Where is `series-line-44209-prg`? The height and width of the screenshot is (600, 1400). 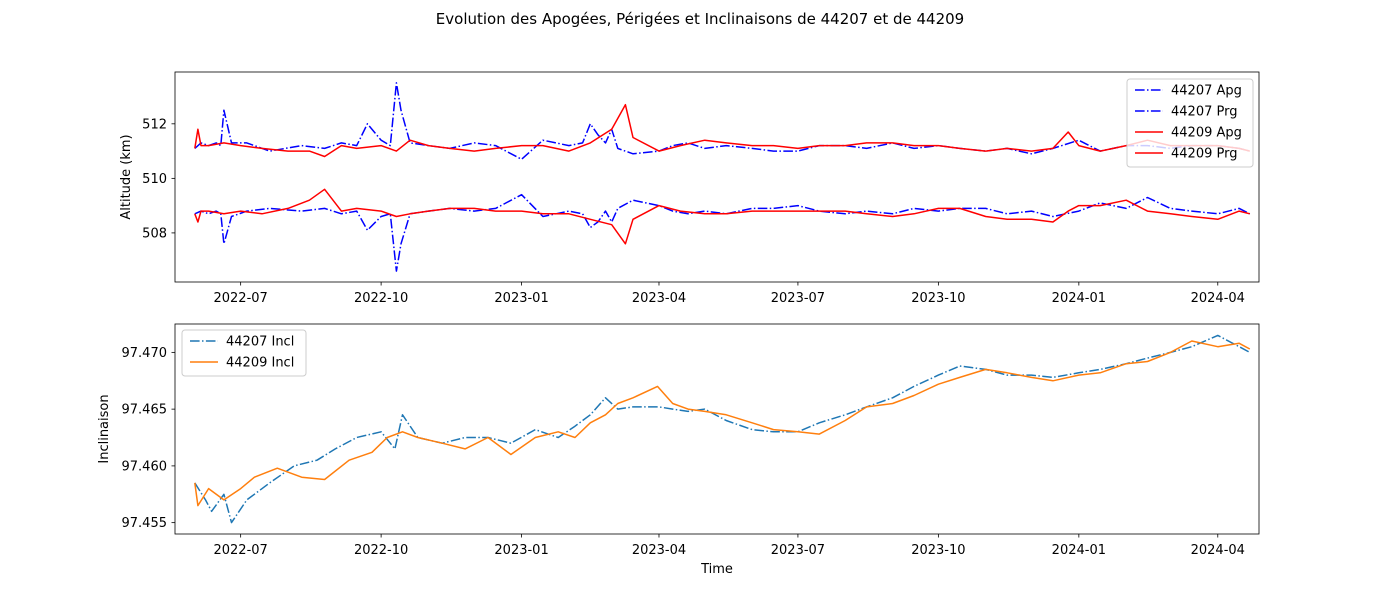
series-line-44209-prg is located at coordinates (722, 216).